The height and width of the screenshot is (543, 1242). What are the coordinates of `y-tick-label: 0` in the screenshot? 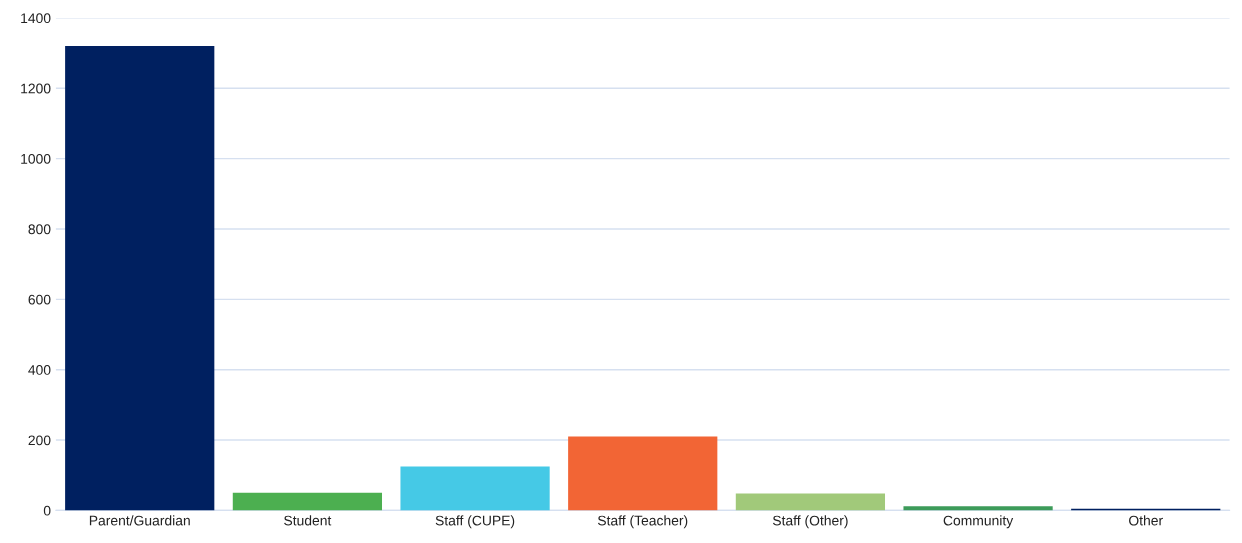 It's located at (47, 510).